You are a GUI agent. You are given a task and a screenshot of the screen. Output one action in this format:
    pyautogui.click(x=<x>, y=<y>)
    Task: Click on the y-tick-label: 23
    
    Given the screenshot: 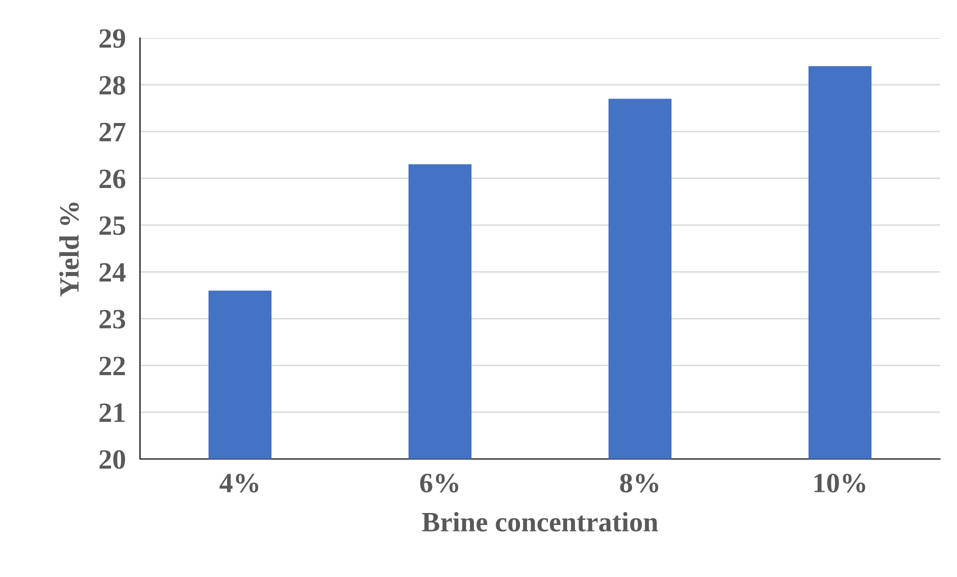 What is the action you would take?
    pyautogui.click(x=113, y=319)
    